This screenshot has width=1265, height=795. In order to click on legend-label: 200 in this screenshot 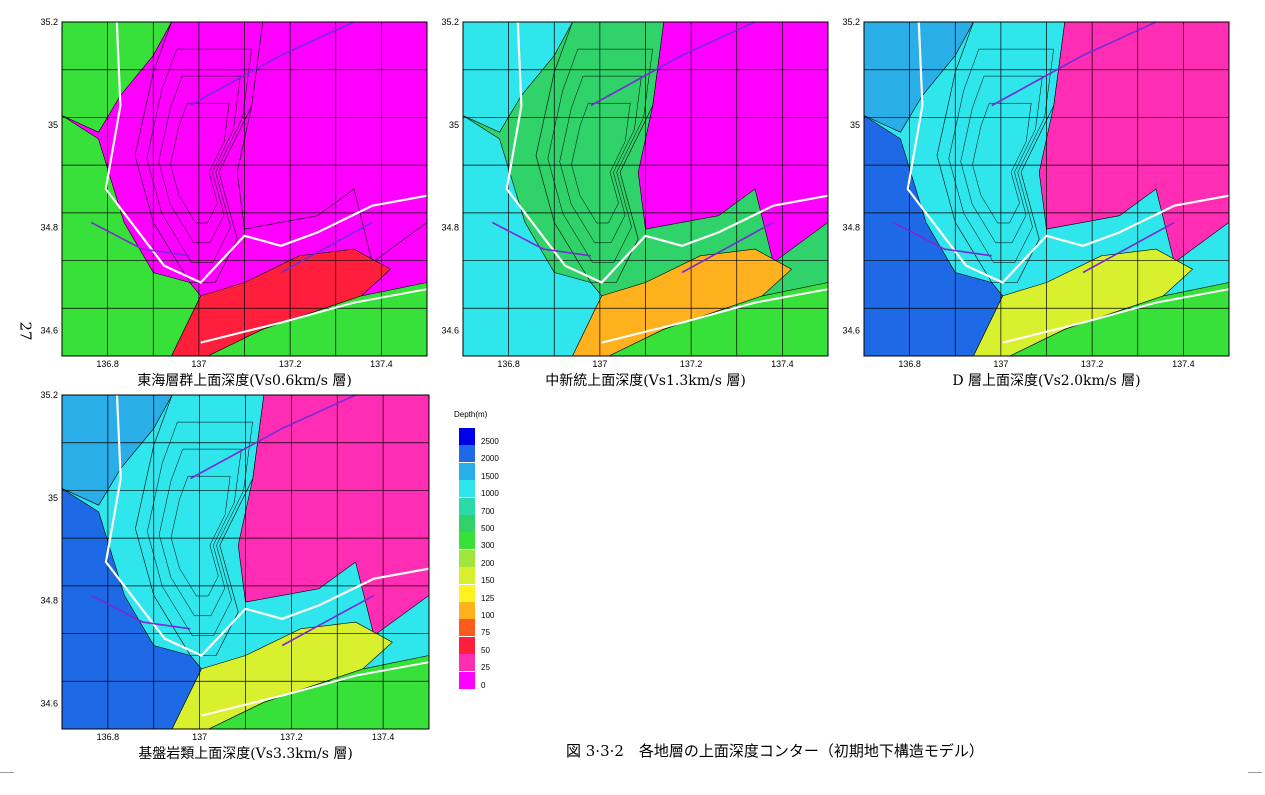, I will do `click(488, 563)`.